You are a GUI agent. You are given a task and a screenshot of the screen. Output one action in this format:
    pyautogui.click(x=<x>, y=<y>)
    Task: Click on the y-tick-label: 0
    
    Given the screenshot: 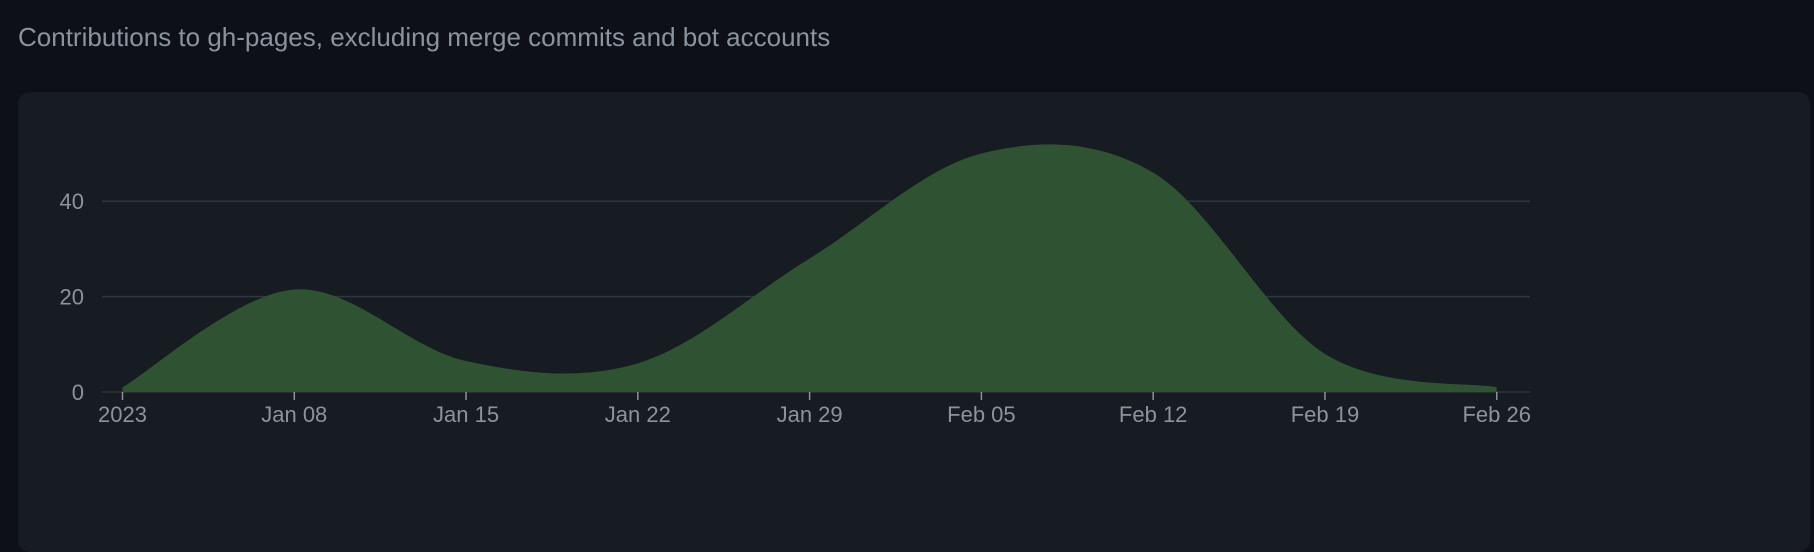 What is the action you would take?
    pyautogui.click(x=78, y=392)
    